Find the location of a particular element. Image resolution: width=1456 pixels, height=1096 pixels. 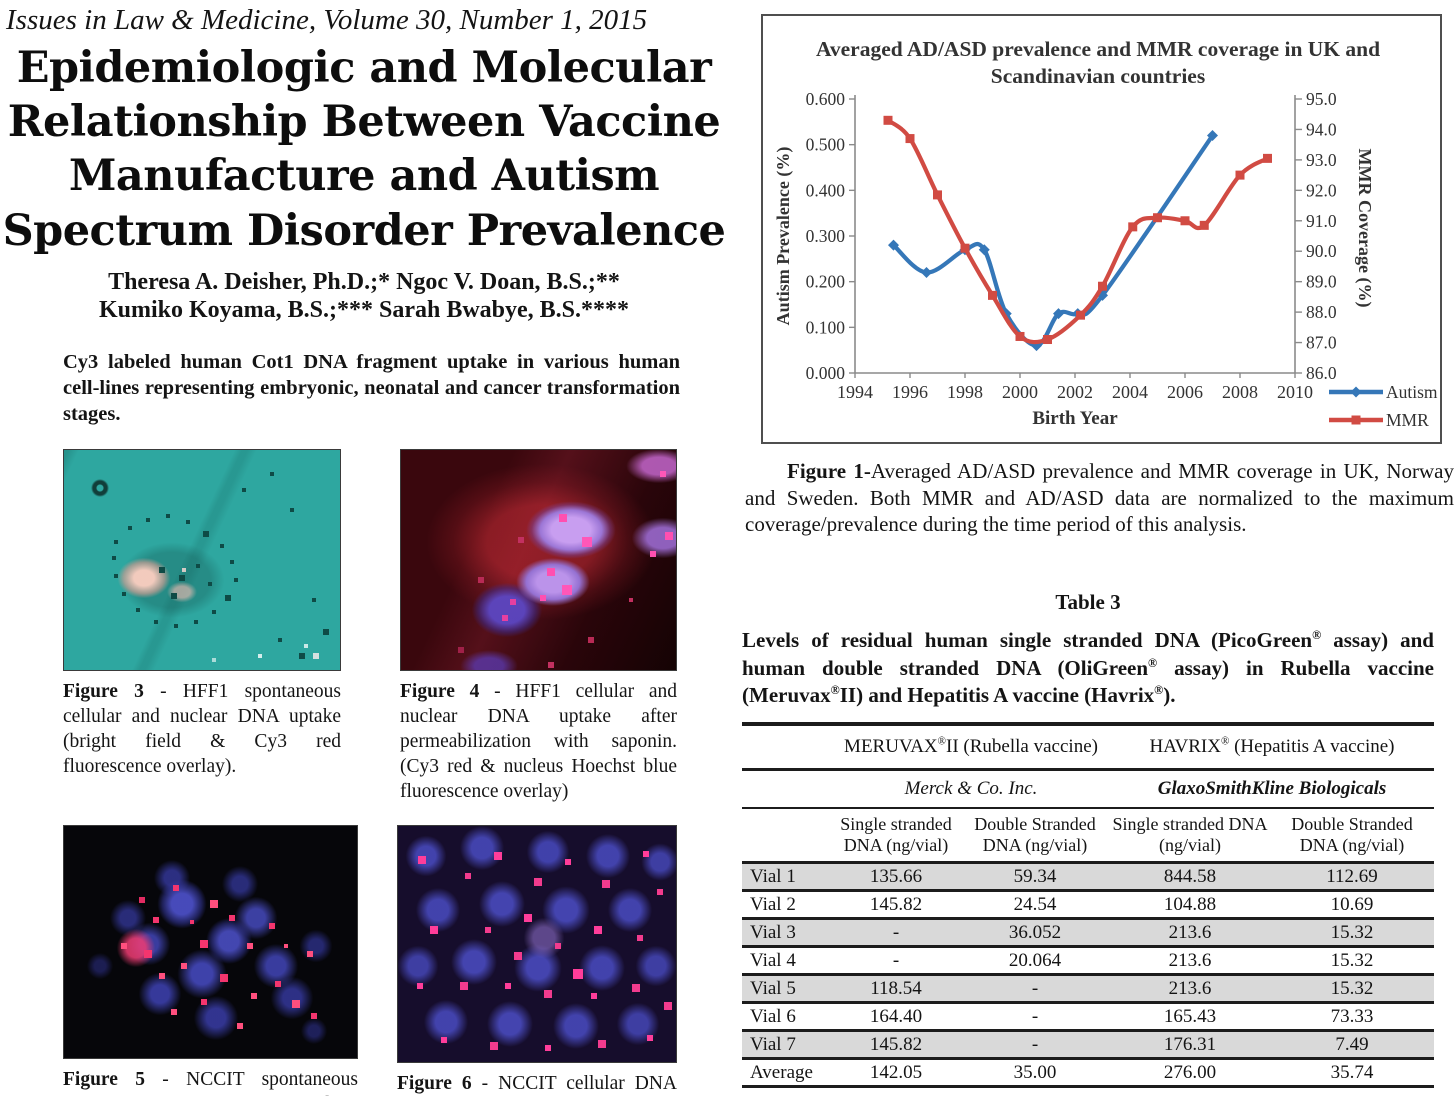

legend-label: MMR is located at coordinates (1407, 420).